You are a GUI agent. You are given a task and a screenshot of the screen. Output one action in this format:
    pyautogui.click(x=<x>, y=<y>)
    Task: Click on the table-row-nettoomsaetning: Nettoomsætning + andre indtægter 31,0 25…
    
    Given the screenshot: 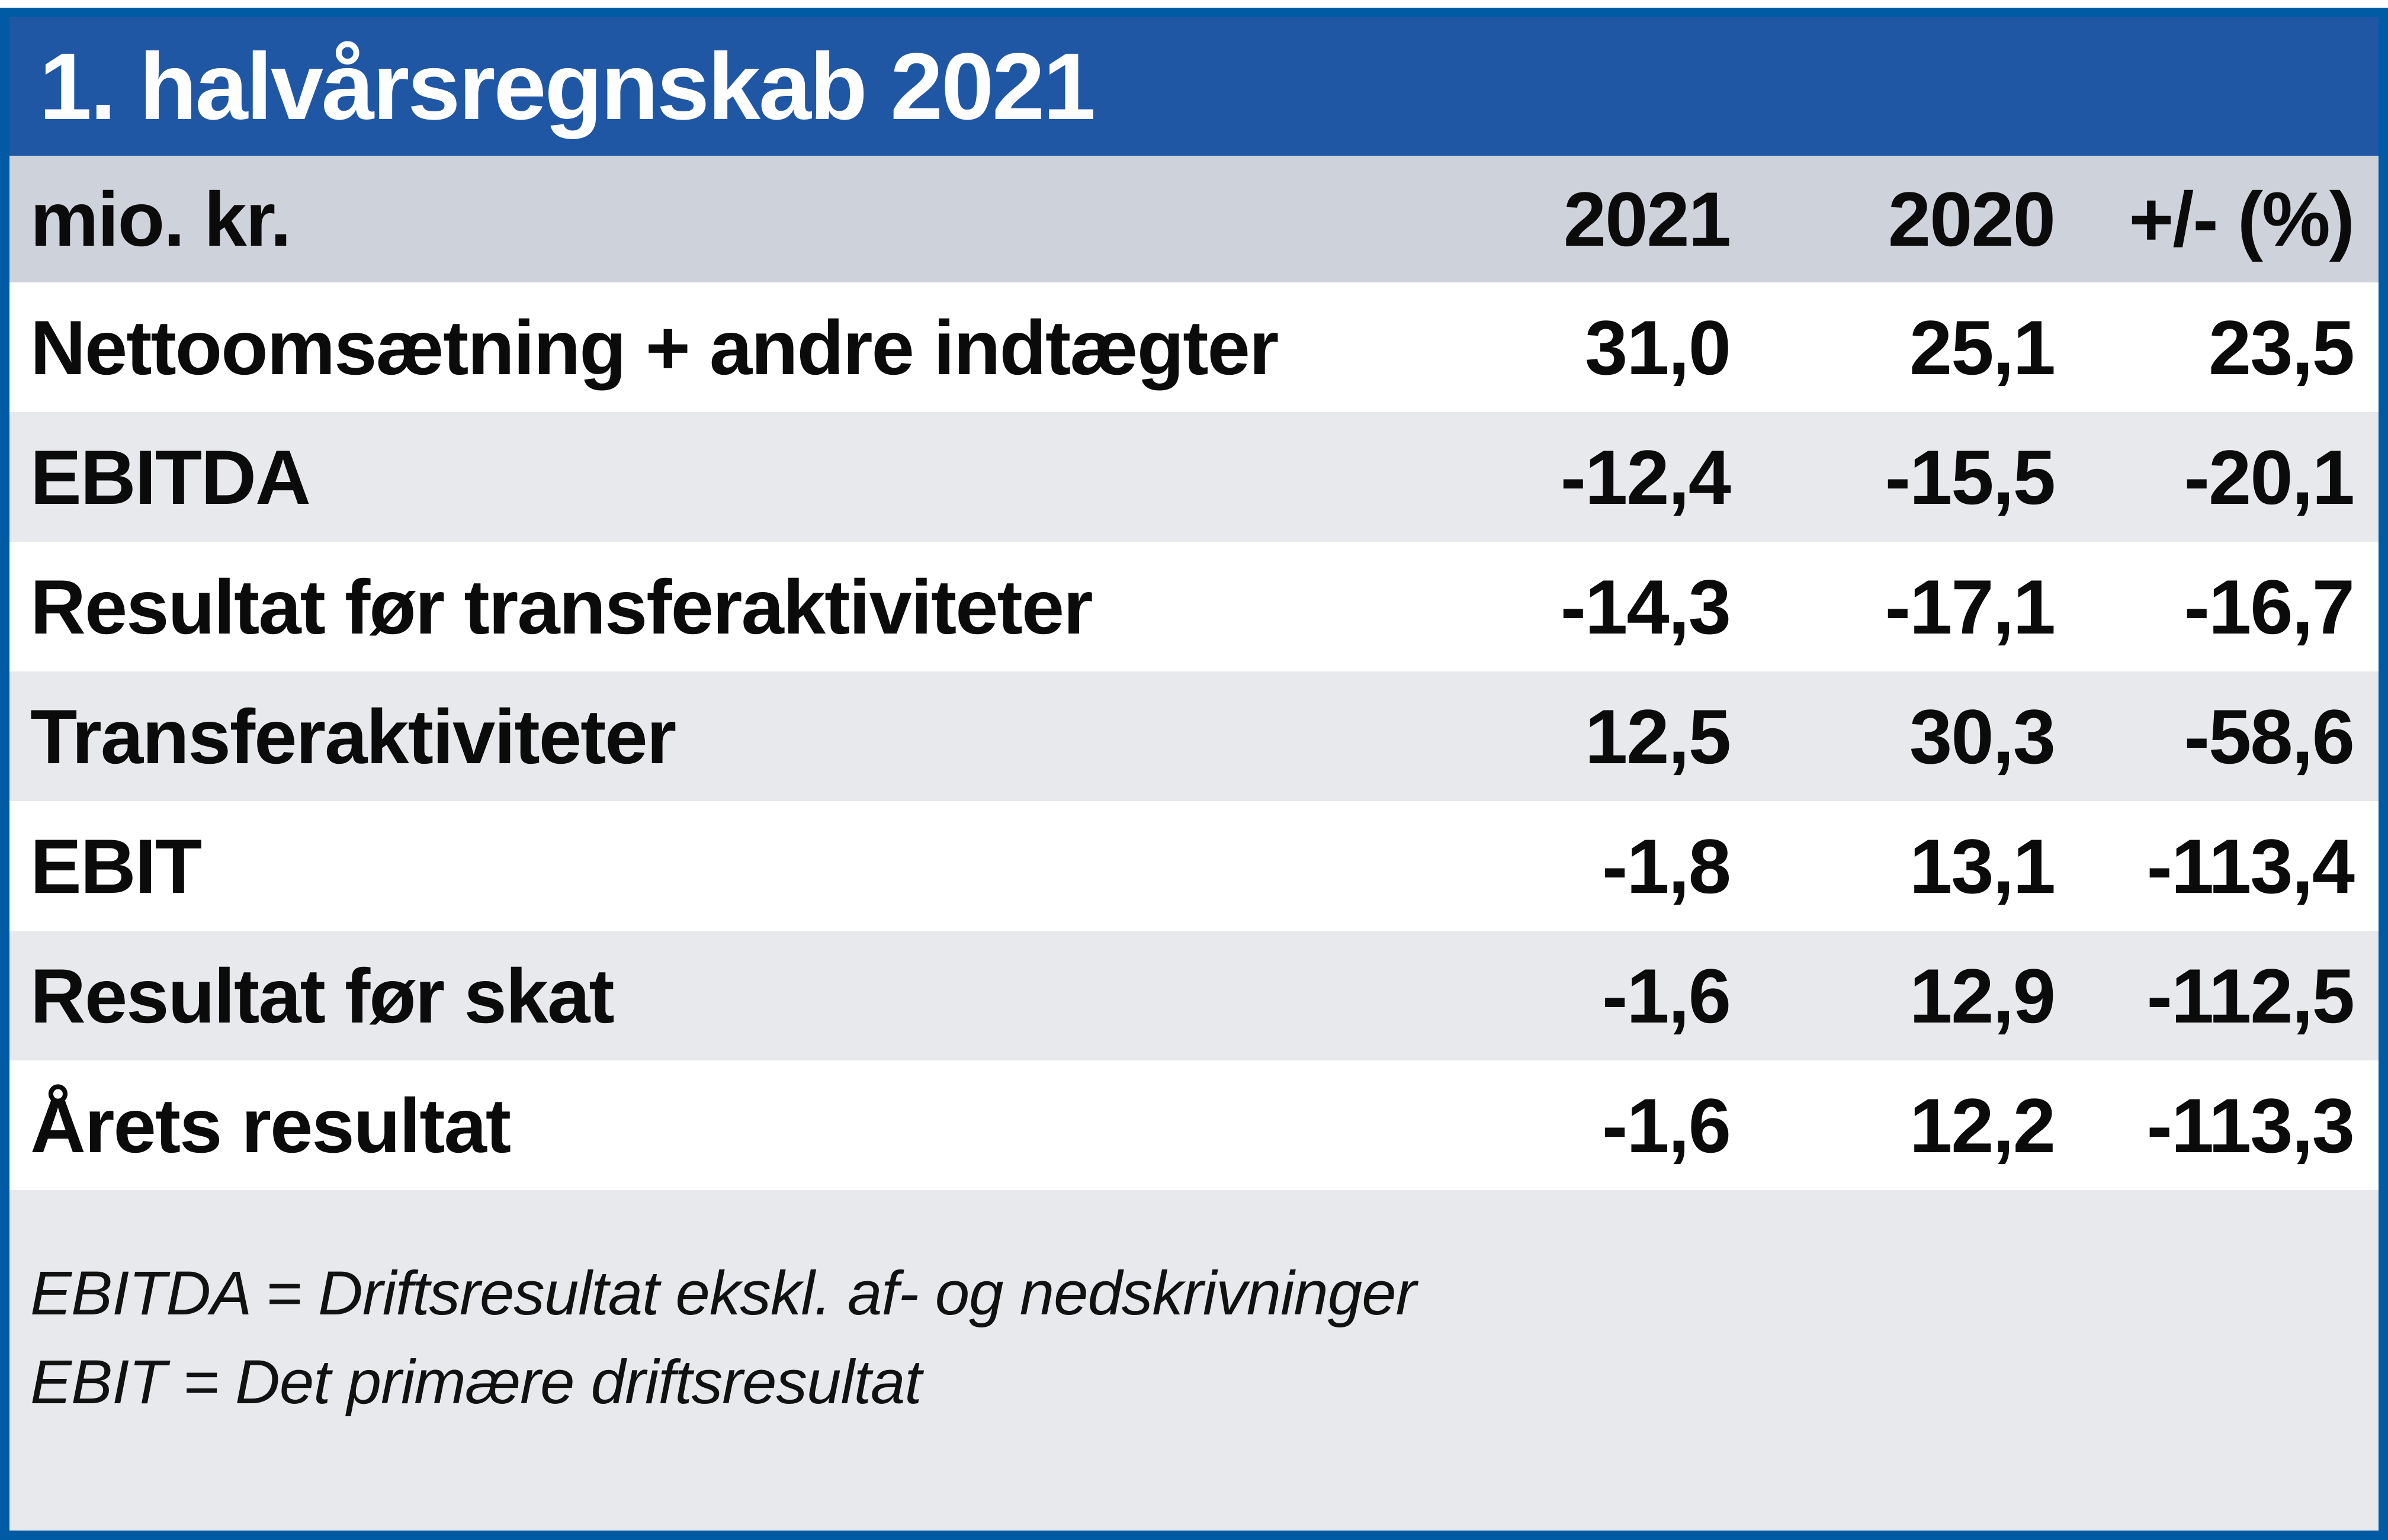 What is the action you would take?
    pyautogui.click(x=1194, y=347)
    